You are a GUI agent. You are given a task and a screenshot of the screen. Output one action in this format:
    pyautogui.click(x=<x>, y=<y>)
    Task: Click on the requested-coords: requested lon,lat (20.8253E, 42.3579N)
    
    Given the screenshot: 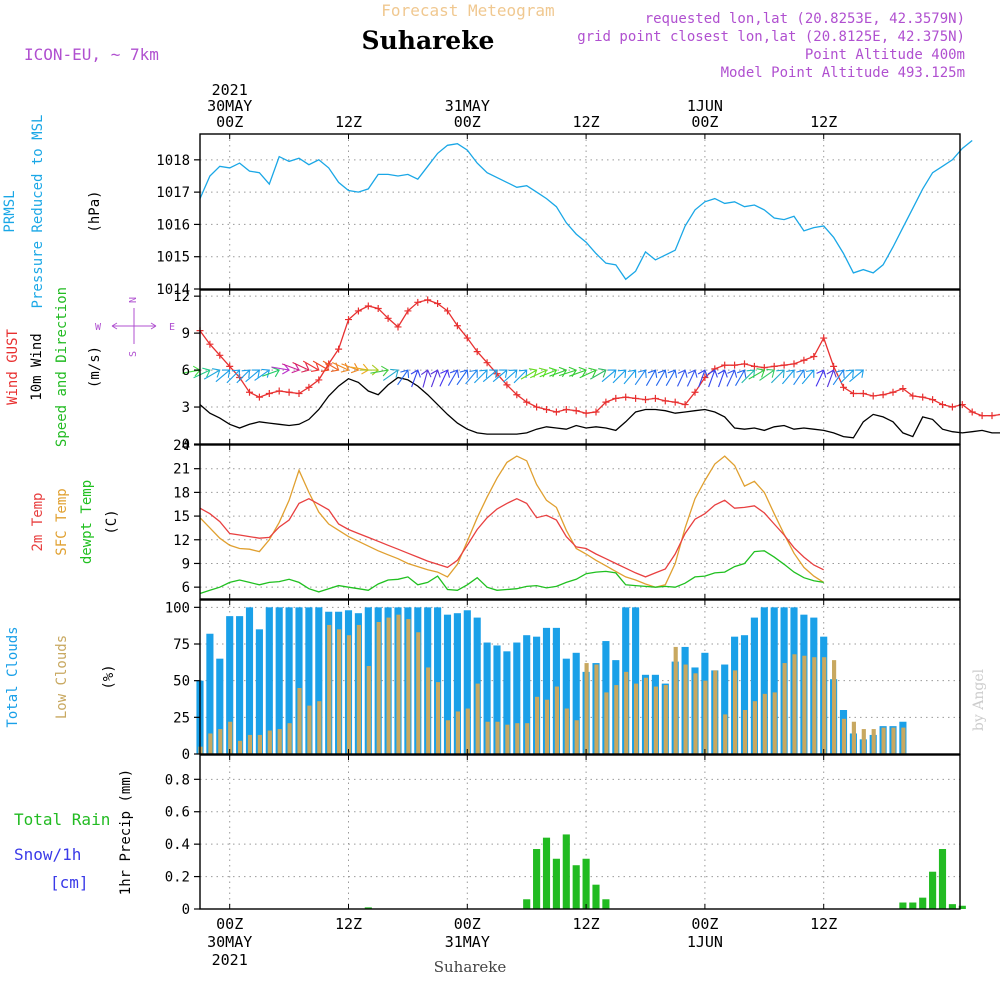 What is the action you would take?
    pyautogui.click(x=805, y=19)
    